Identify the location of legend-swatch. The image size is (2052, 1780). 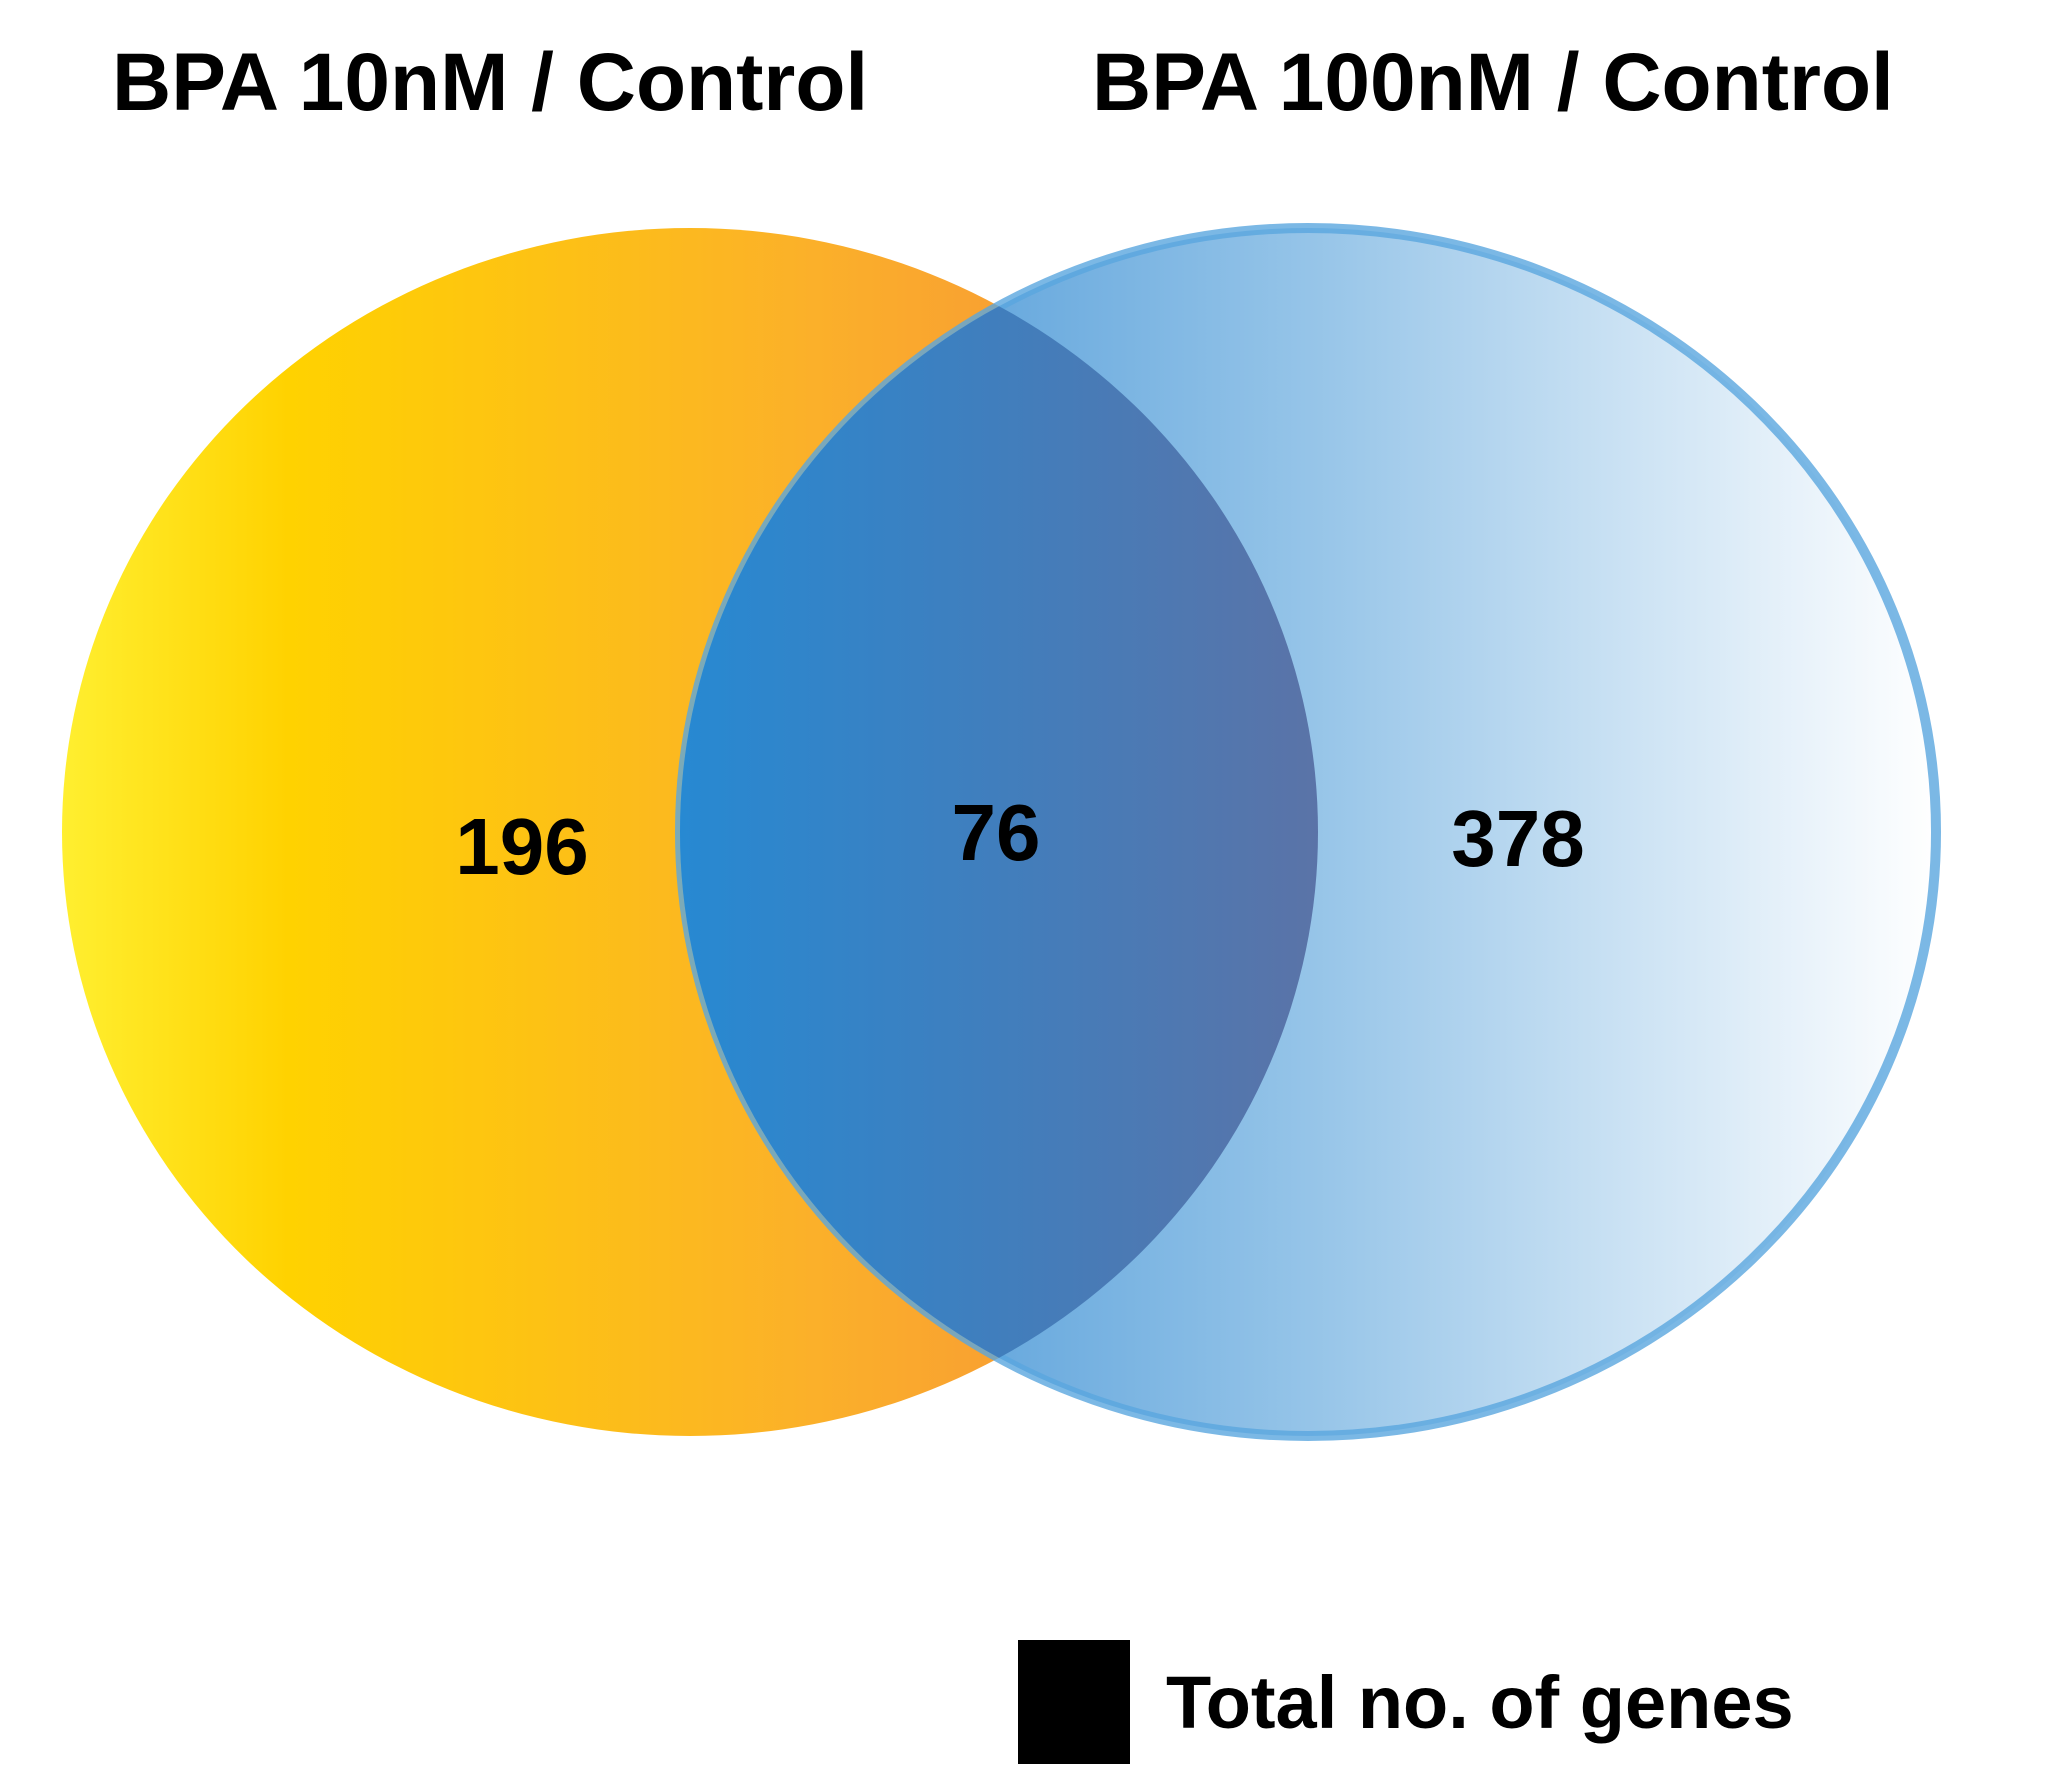
(1074, 1702).